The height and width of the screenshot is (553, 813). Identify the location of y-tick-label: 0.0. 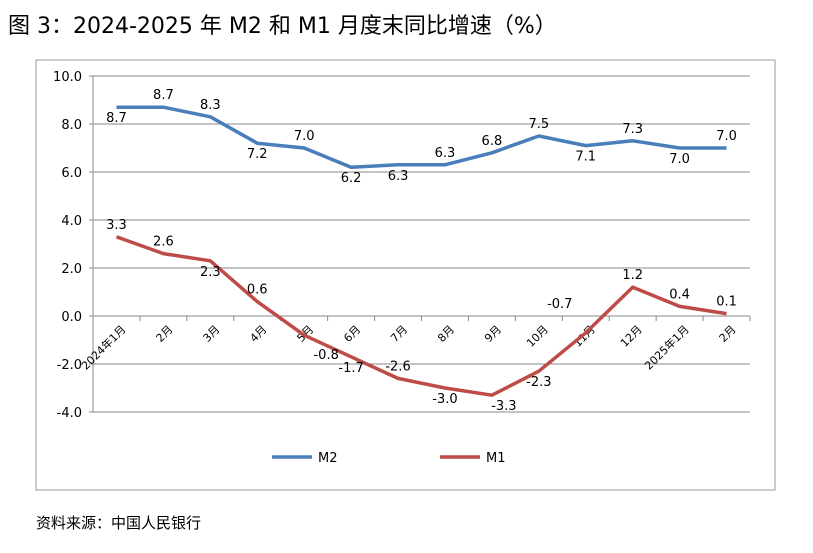
(71, 317).